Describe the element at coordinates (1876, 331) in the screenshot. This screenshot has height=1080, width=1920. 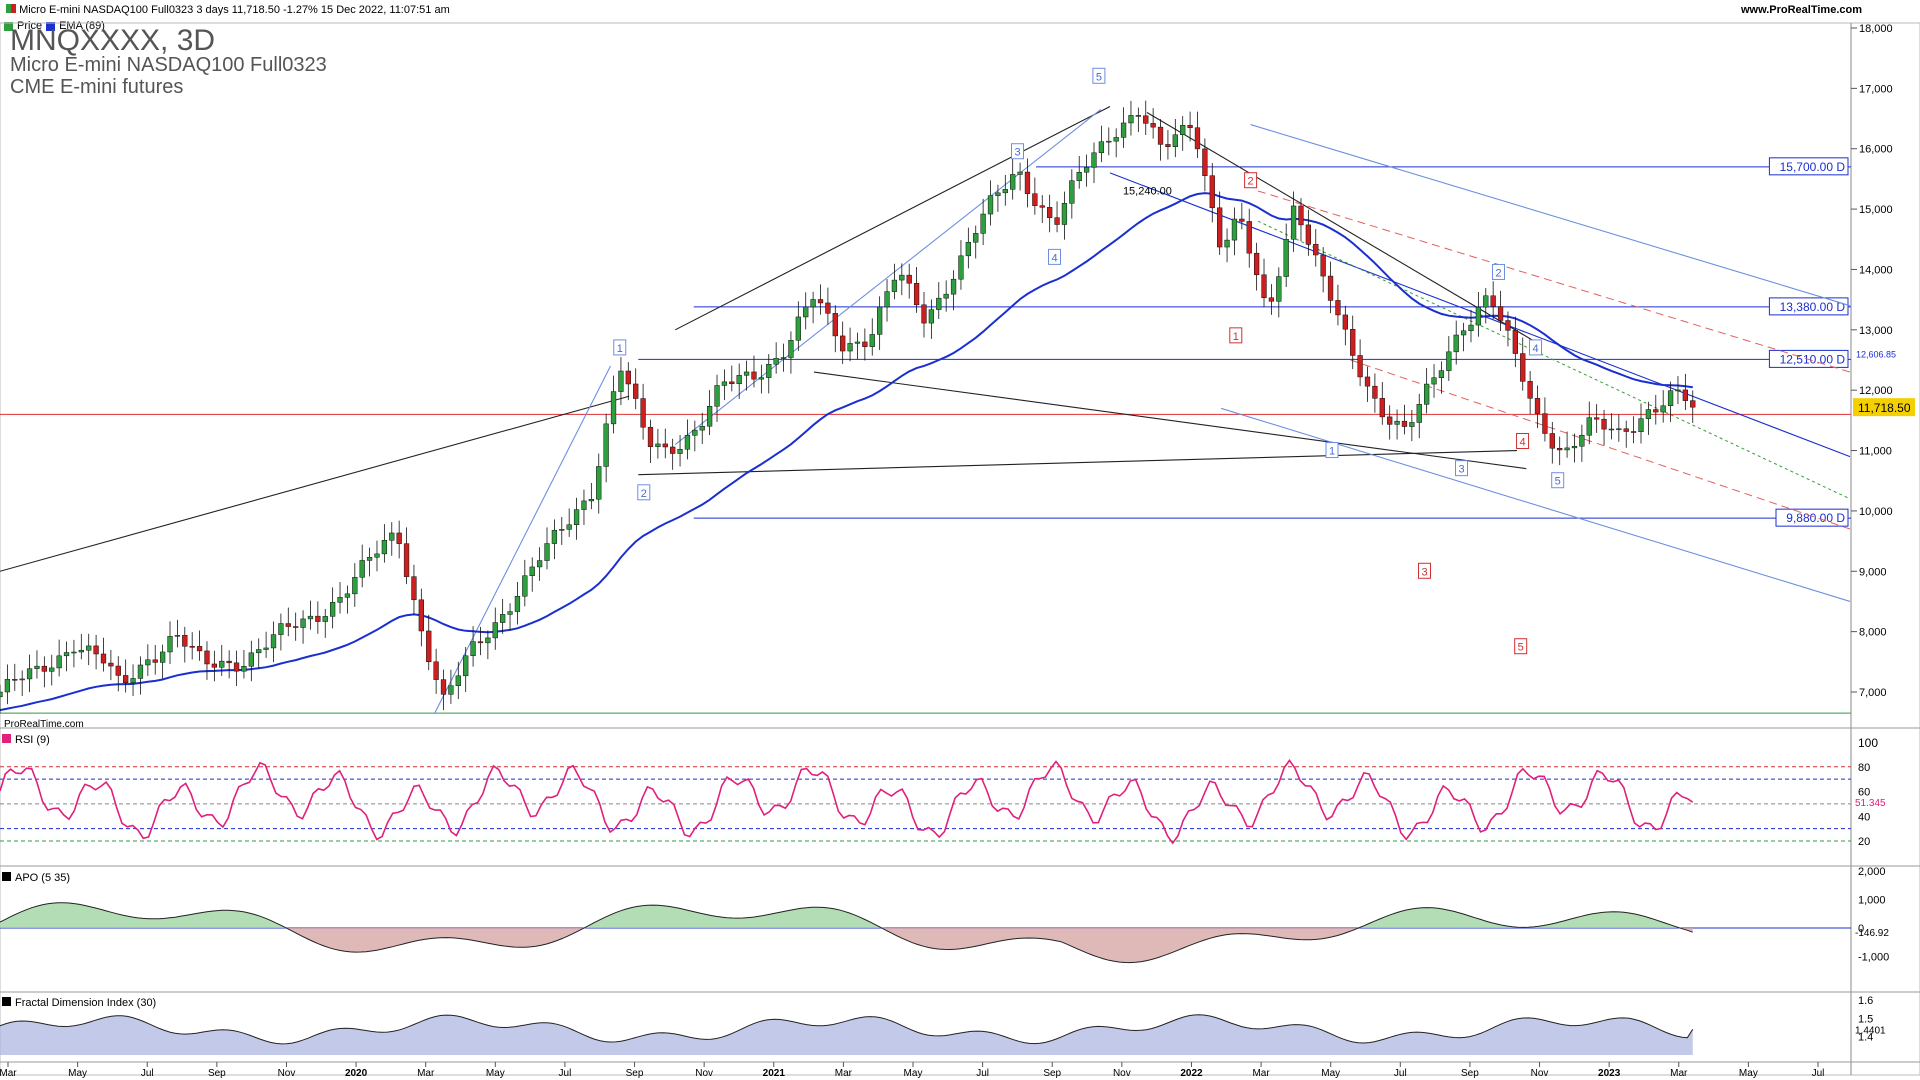
I see `price-axis-label: 13,000` at that location.